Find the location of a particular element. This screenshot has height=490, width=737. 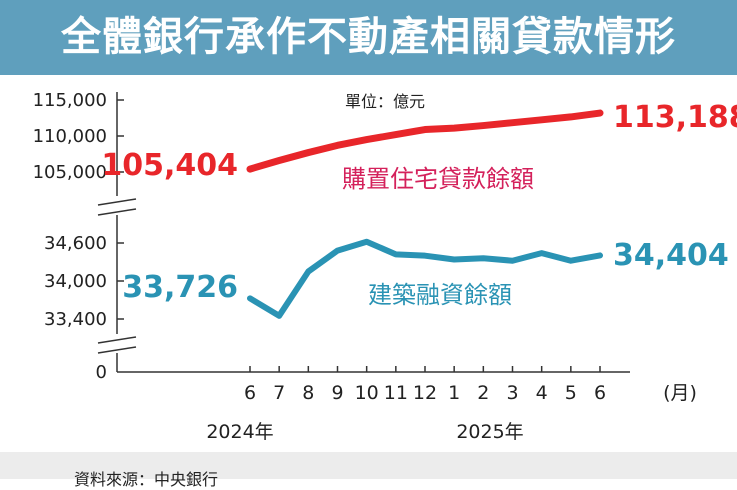

x-tick-label: 2 is located at coordinates (483, 393).